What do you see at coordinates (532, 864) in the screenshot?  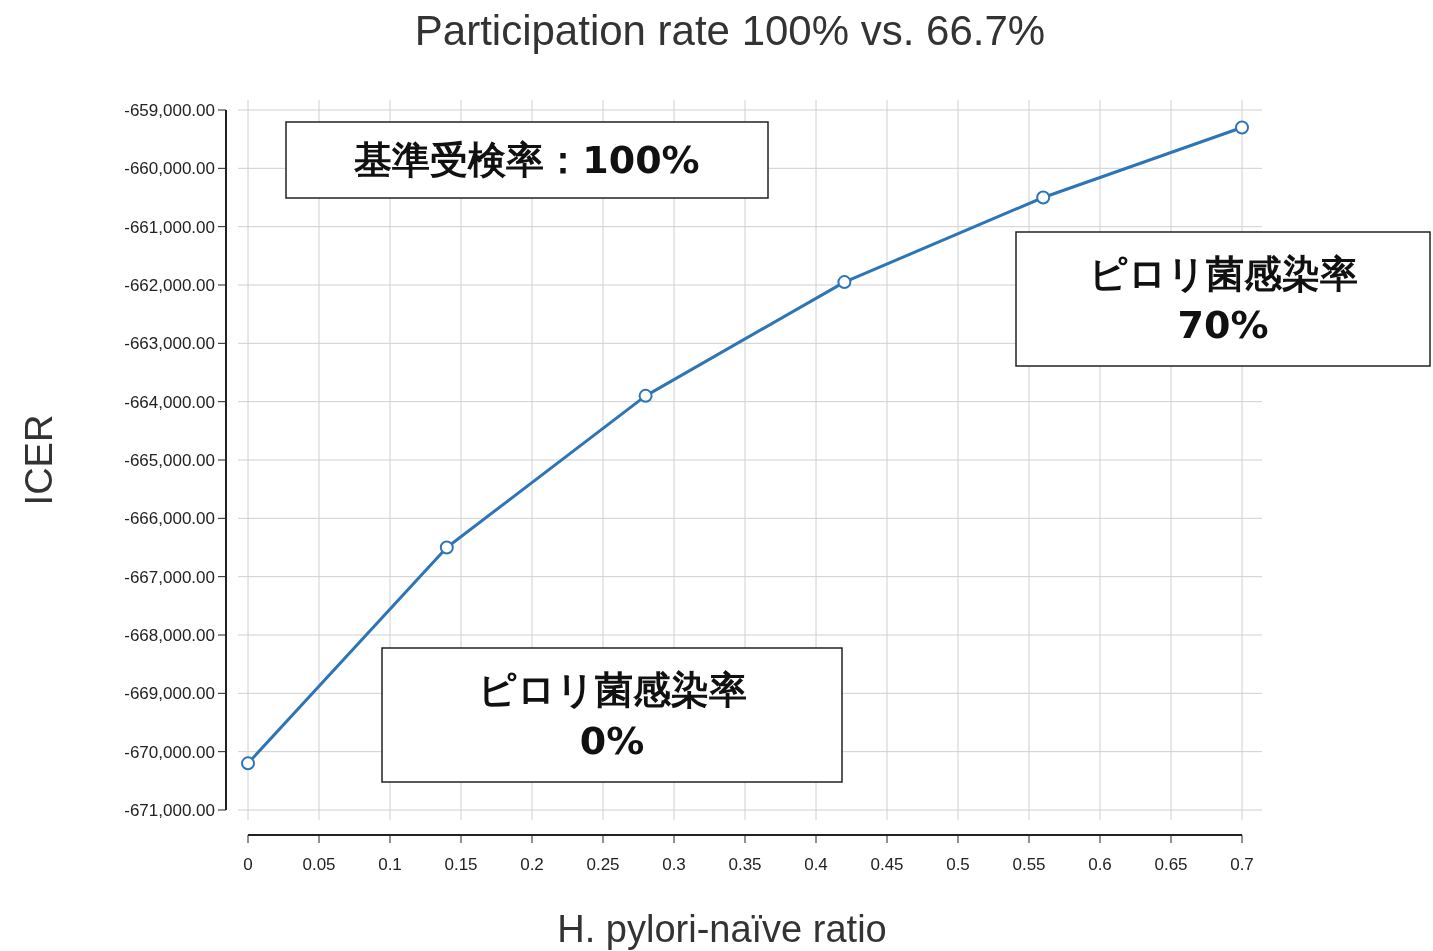 I see `x-tick-label: 0.2` at bounding box center [532, 864].